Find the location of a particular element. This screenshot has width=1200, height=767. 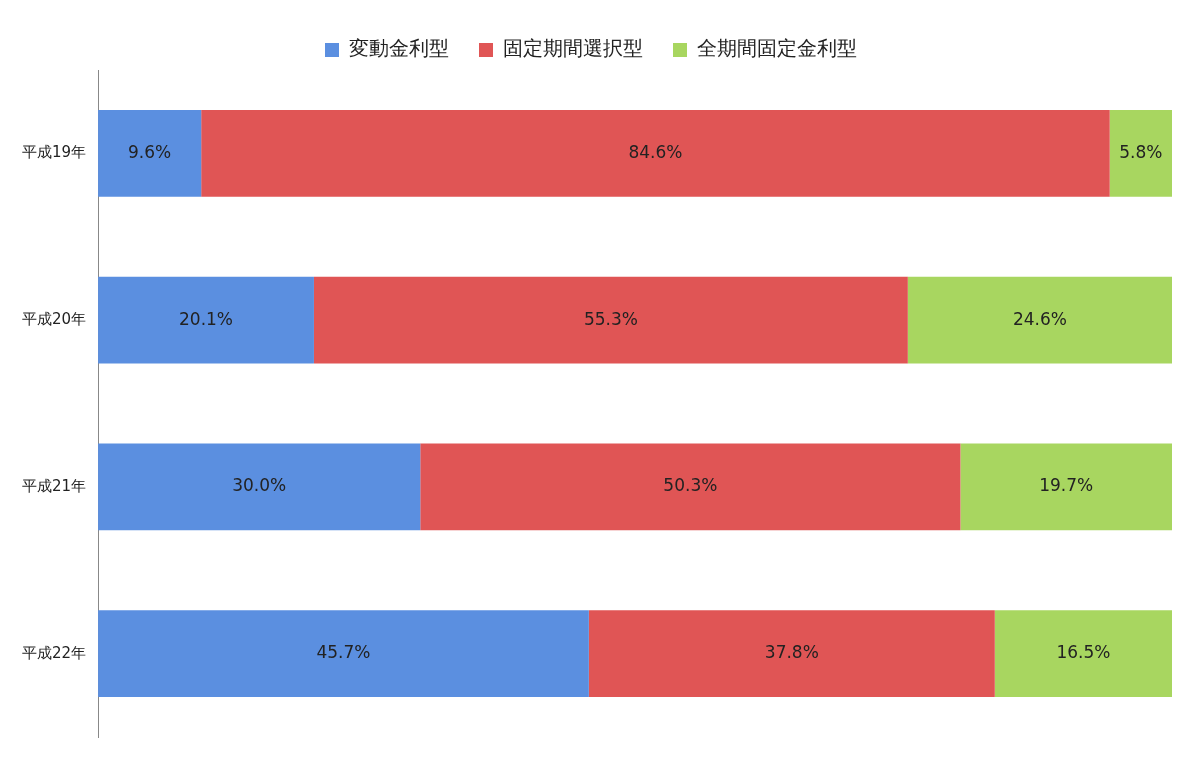

data-label: 5.8% is located at coordinates (1141, 151).